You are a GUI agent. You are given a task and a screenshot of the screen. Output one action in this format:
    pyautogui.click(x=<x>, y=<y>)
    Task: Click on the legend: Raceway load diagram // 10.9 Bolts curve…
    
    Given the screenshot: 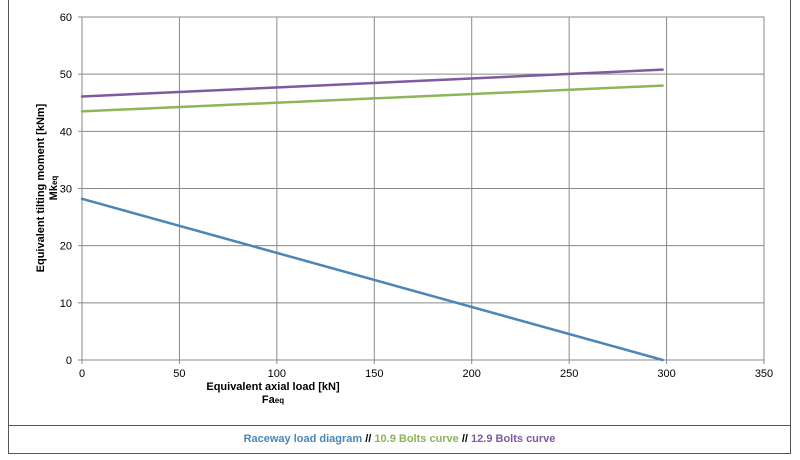 What is the action you would take?
    pyautogui.click(x=399, y=440)
    